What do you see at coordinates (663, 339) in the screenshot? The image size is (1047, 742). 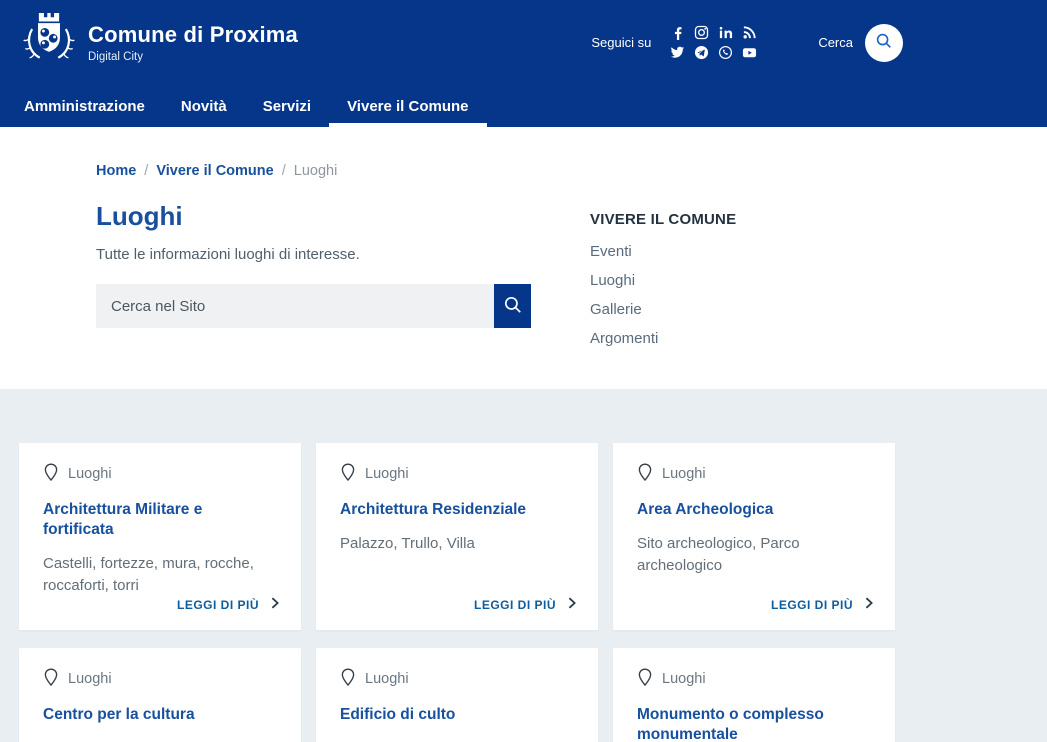 I see `sidebar-item-argomenti: Argomenti` at bounding box center [663, 339].